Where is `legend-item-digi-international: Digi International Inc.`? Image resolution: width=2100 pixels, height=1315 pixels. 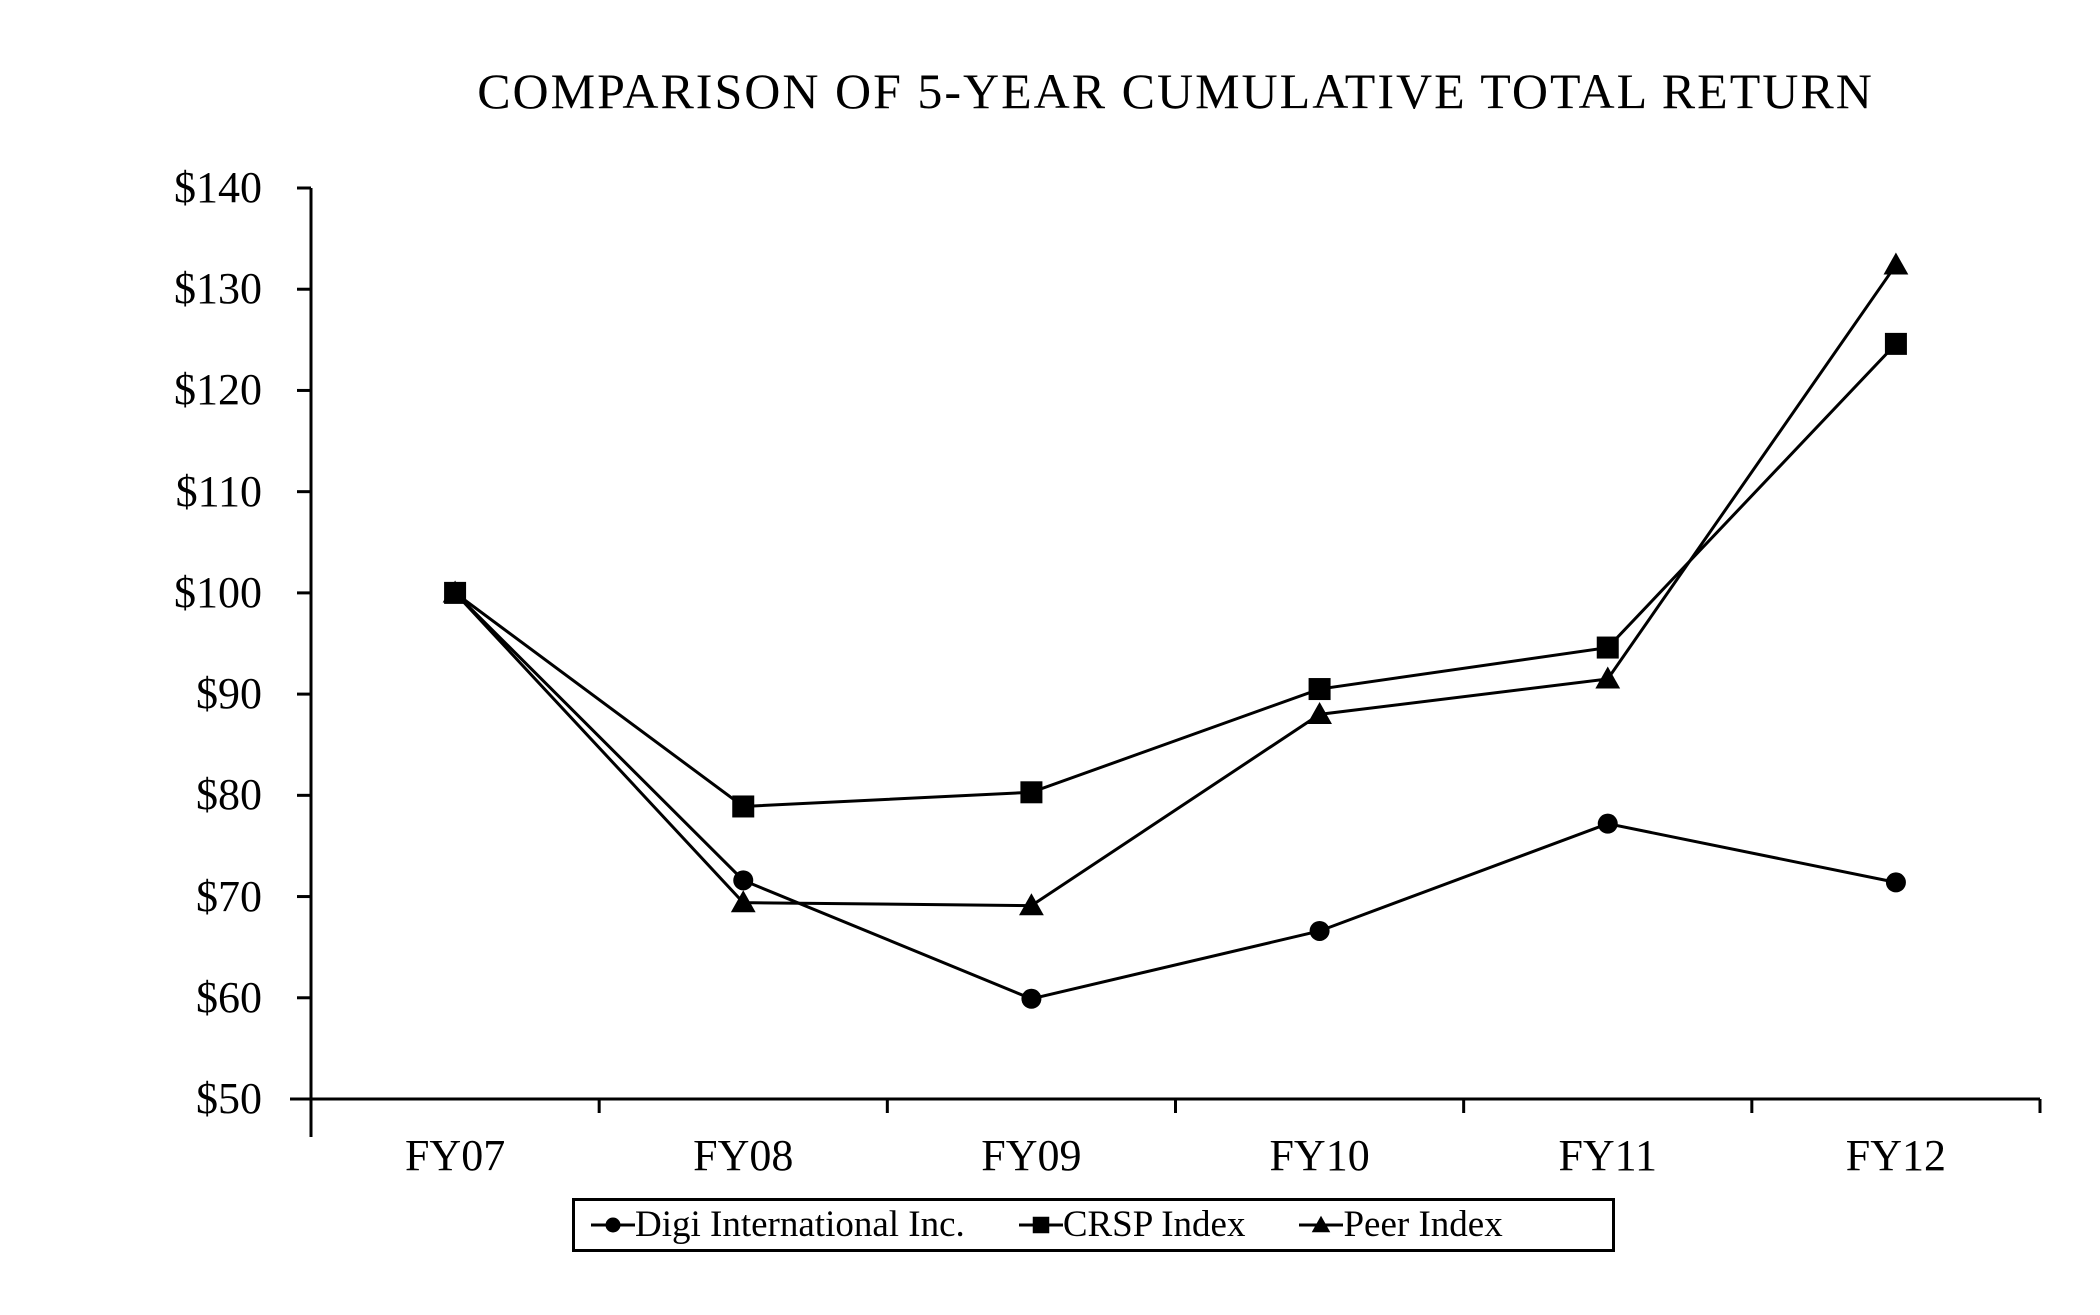
legend-item-digi-international: Digi International Inc. is located at coordinates (778, 1225).